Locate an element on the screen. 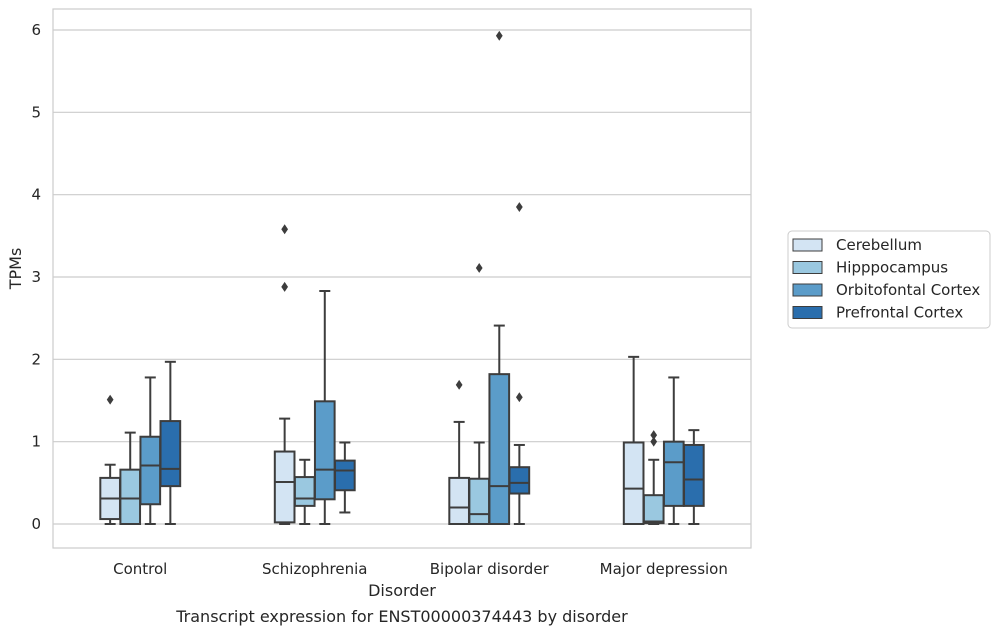 The width and height of the screenshot is (999, 634). y-tick-label: 0 is located at coordinates (36, 524).